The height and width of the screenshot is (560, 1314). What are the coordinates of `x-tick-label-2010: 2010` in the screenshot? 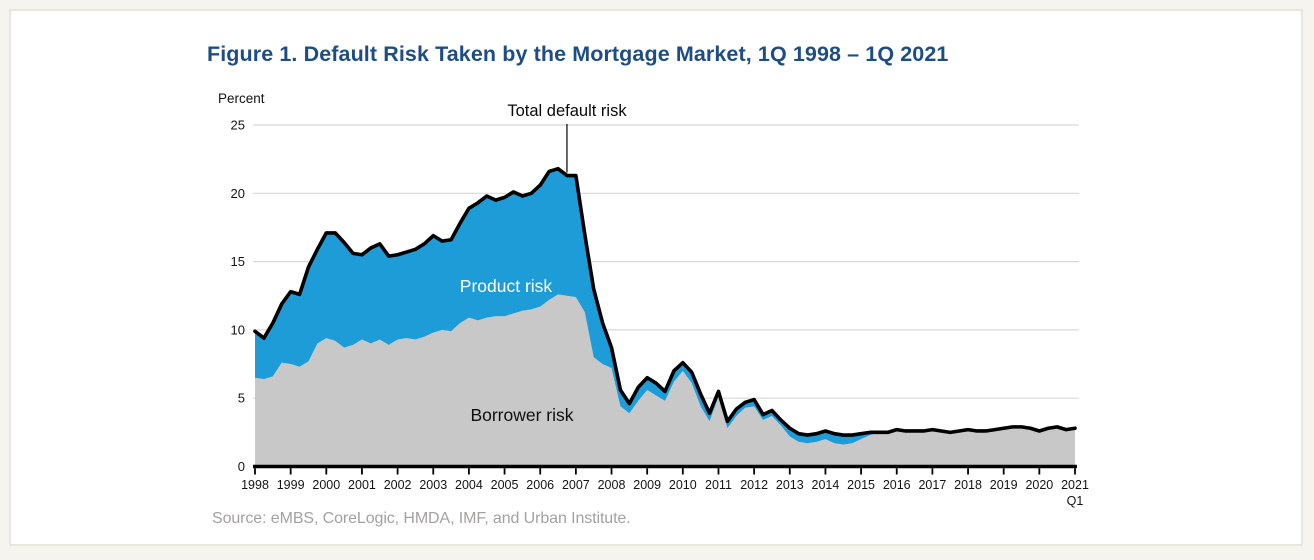 It's located at (683, 485).